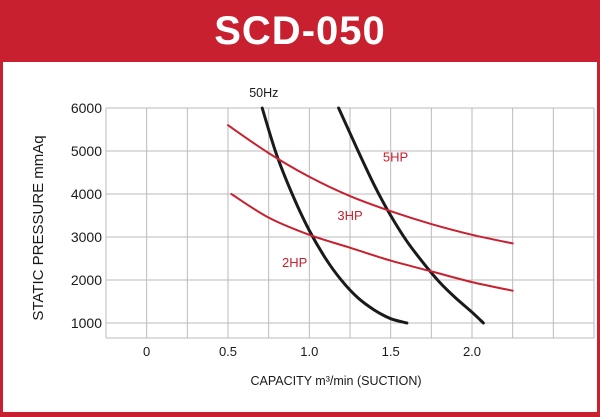 The image size is (600, 417). What do you see at coordinates (86, 237) in the screenshot?
I see `y-tick-label: 3000` at bounding box center [86, 237].